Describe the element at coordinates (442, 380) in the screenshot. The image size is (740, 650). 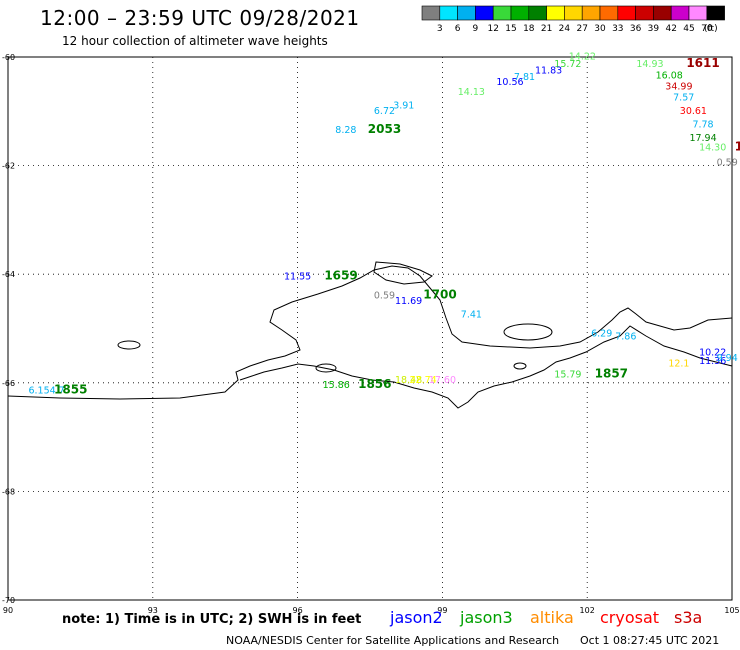
I see `wave-height-label: 17.60` at that location.